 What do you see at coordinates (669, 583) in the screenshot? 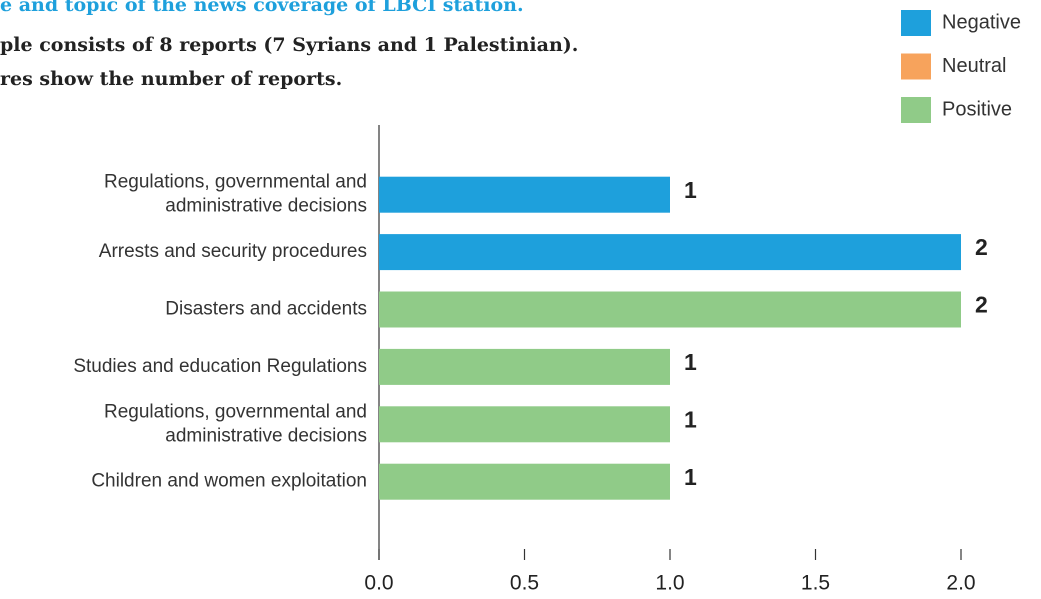
I see `x-tick-label: 1.0` at bounding box center [669, 583].